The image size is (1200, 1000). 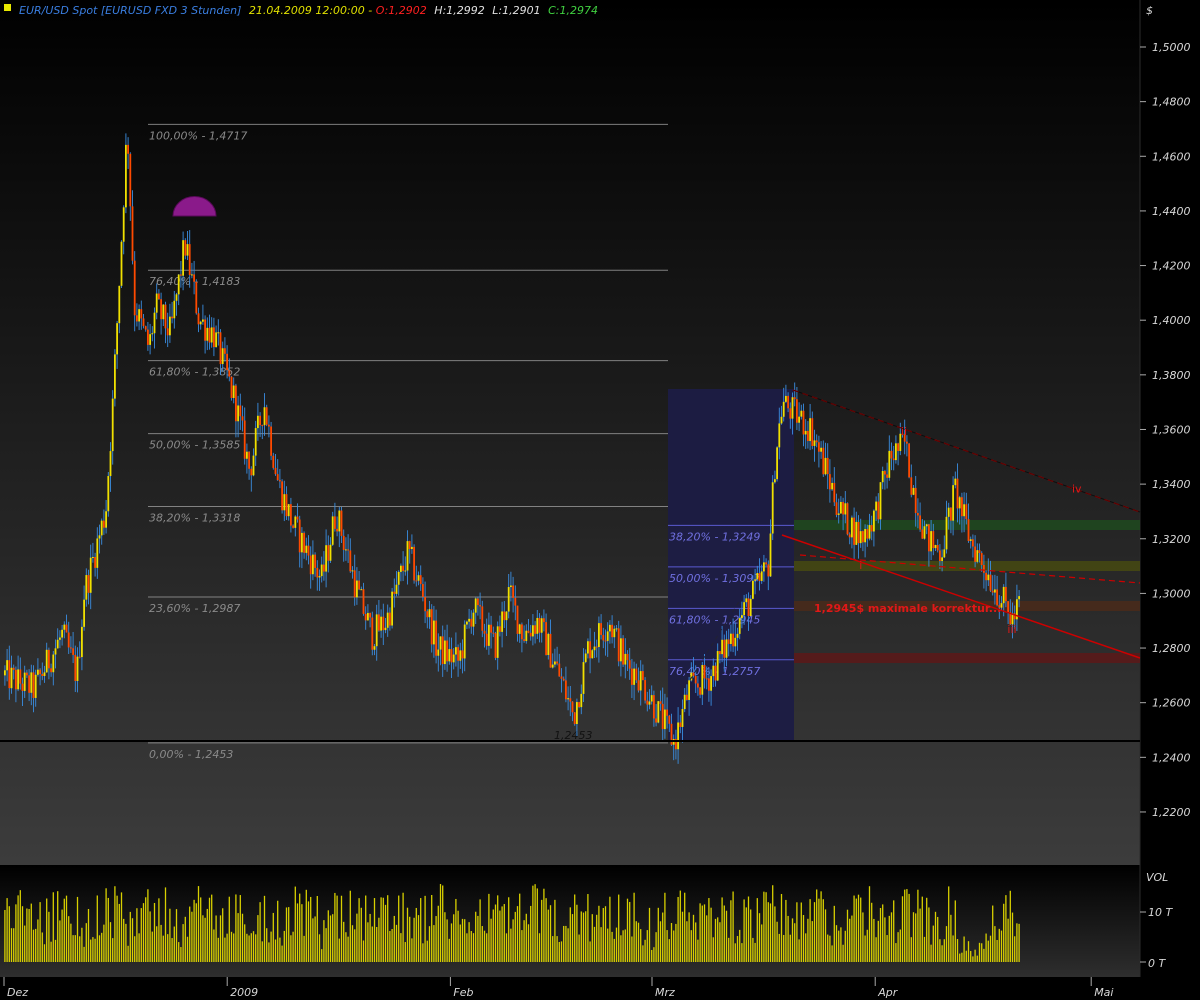 What do you see at coordinates (194, 372) in the screenshot?
I see `fib-label: 61,80% - 1,3852` at bounding box center [194, 372].